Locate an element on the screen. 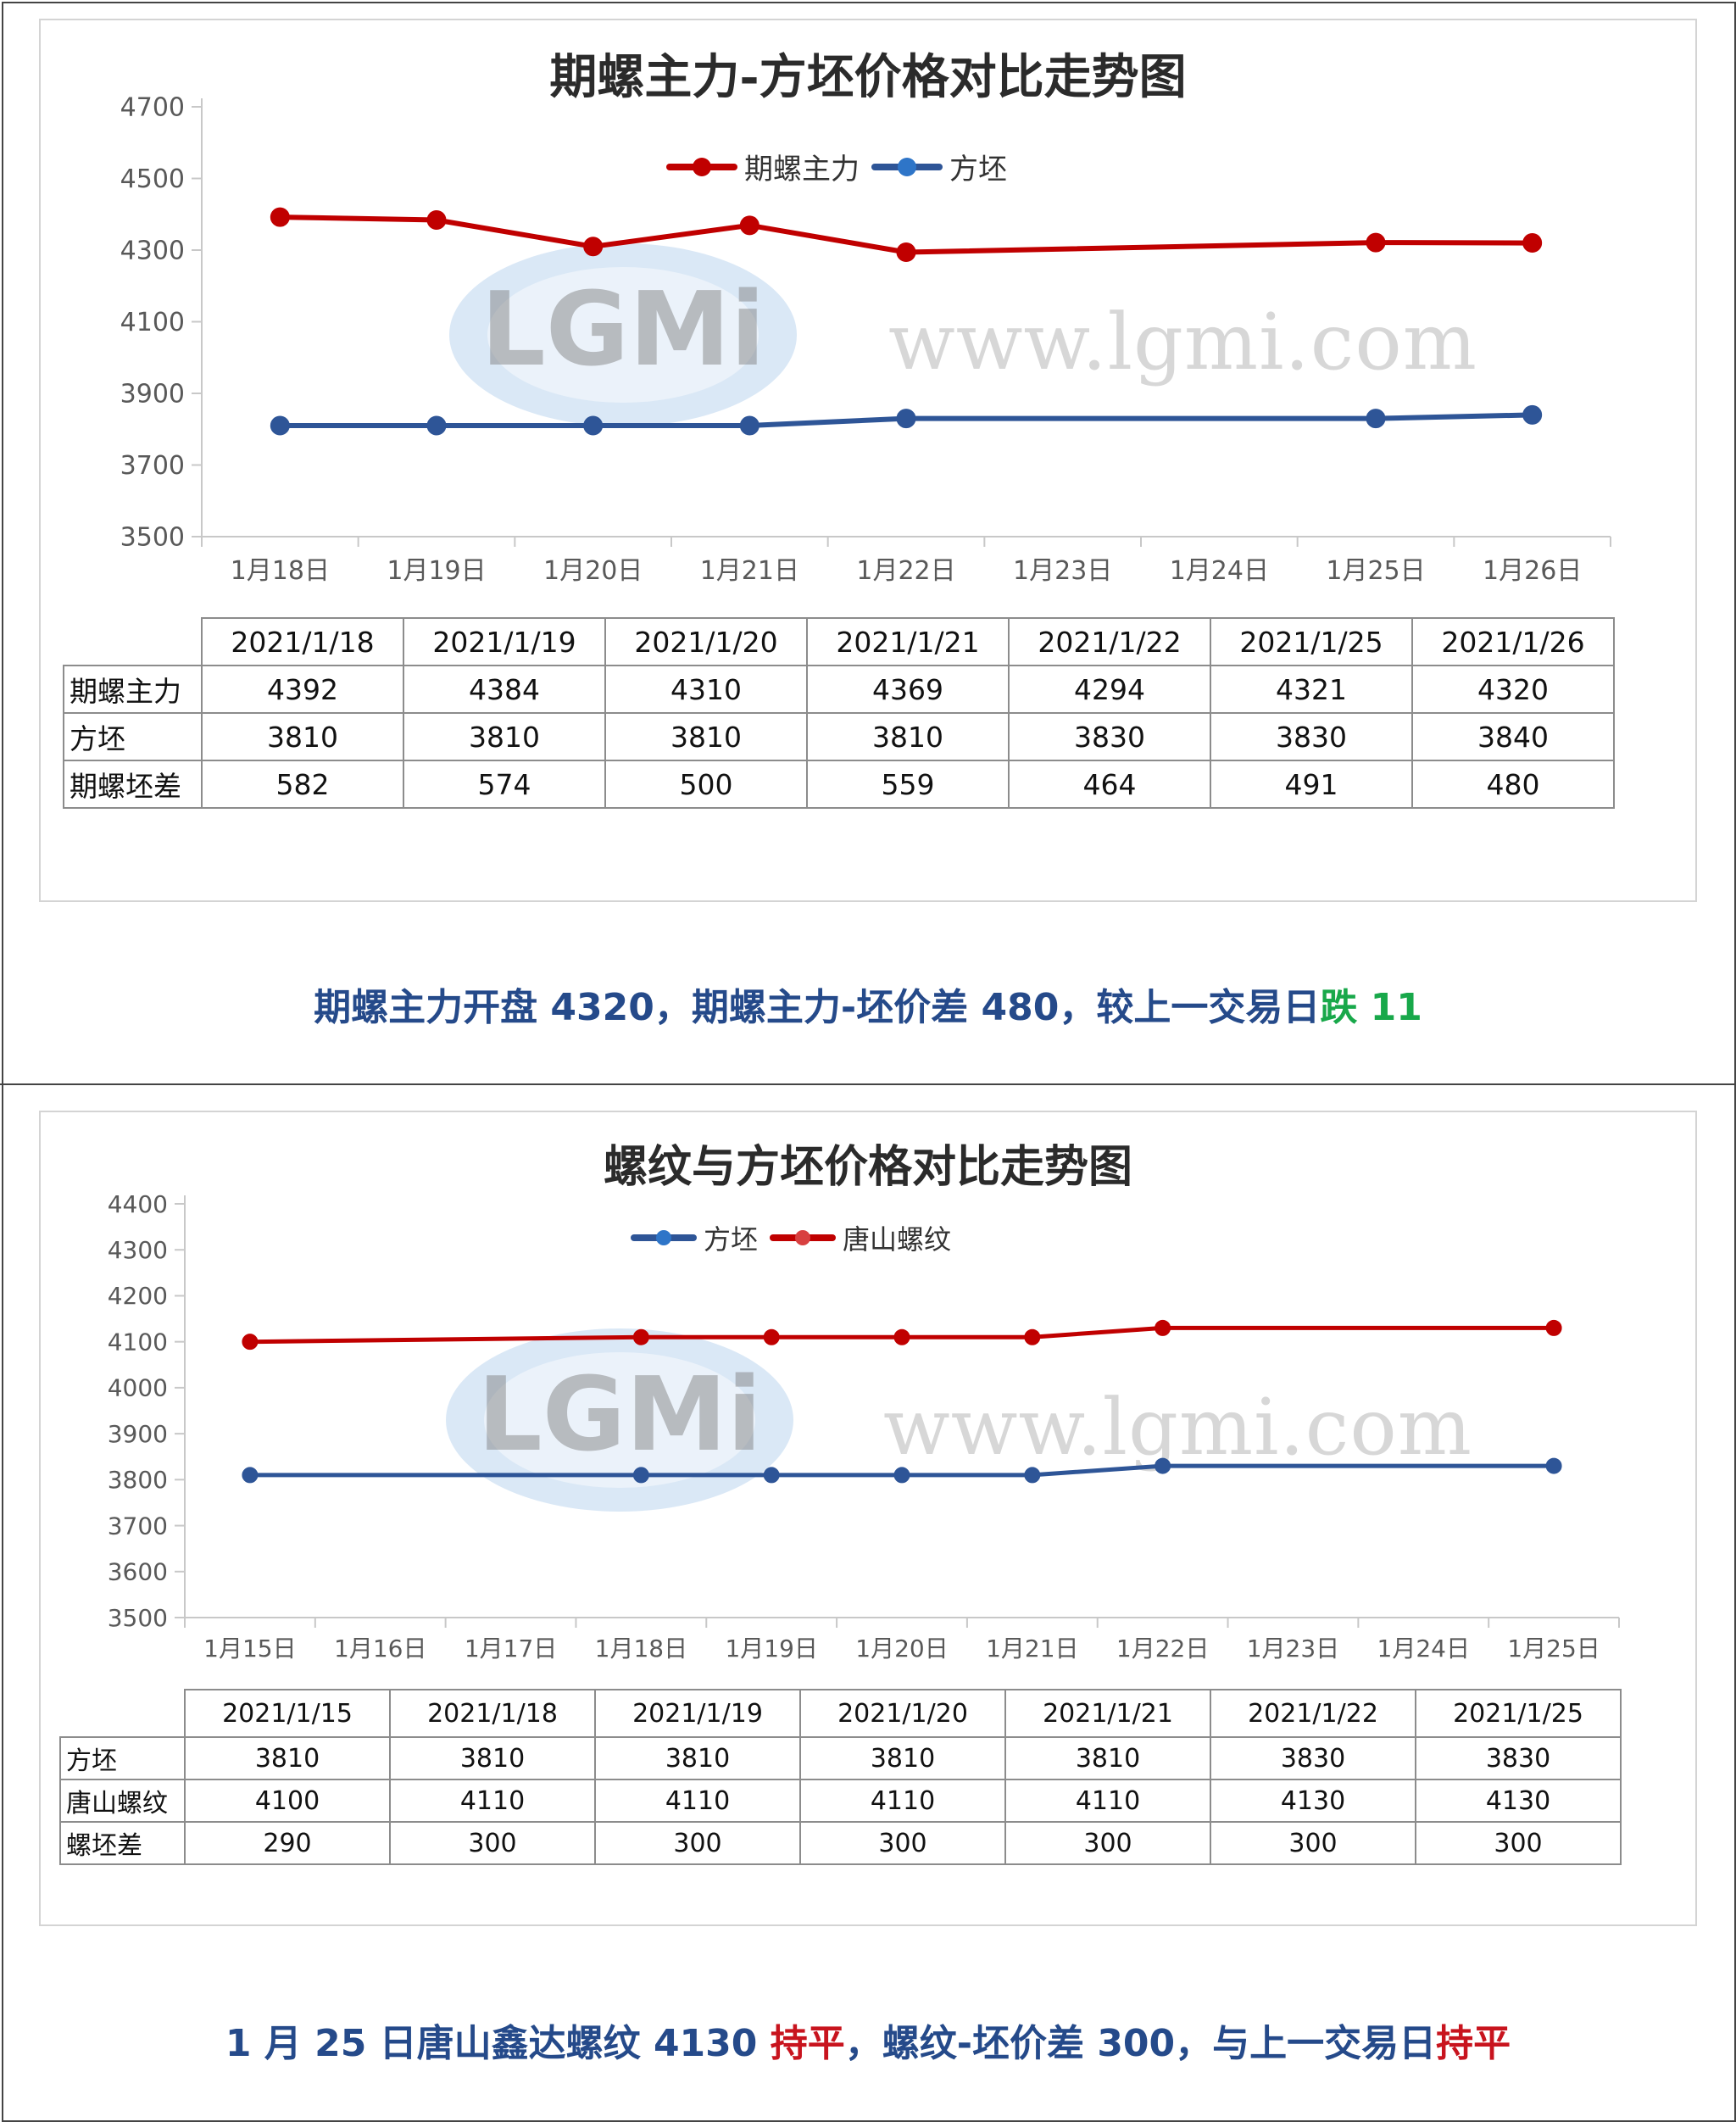  table-row: 期螺坯差 582 574 500 559 464 491 480 is located at coordinates (839, 784).